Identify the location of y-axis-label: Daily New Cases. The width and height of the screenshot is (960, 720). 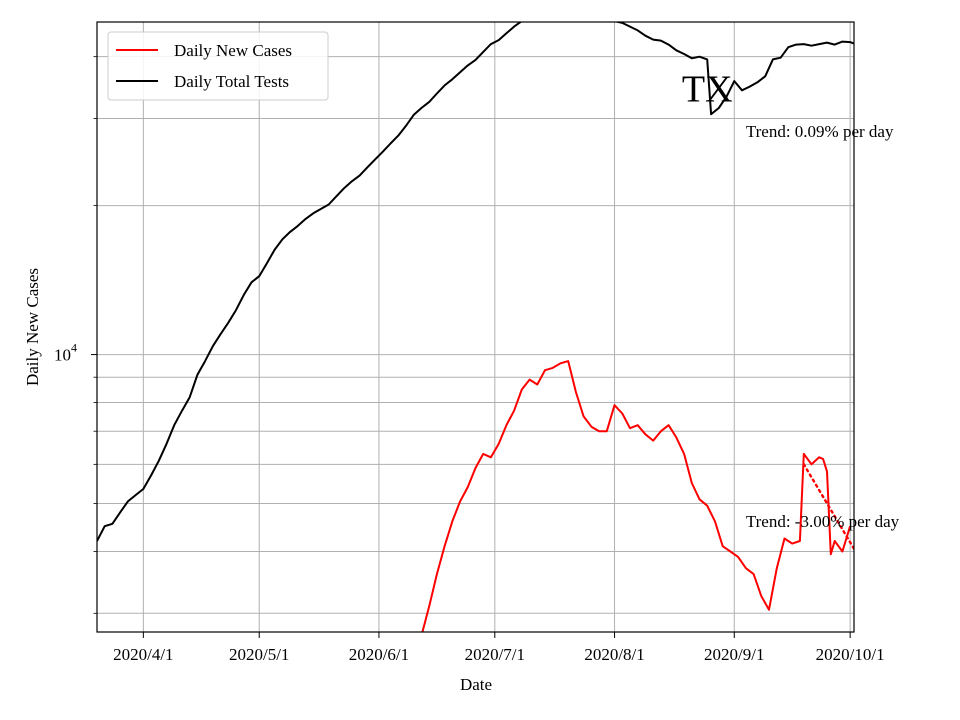
(32, 327).